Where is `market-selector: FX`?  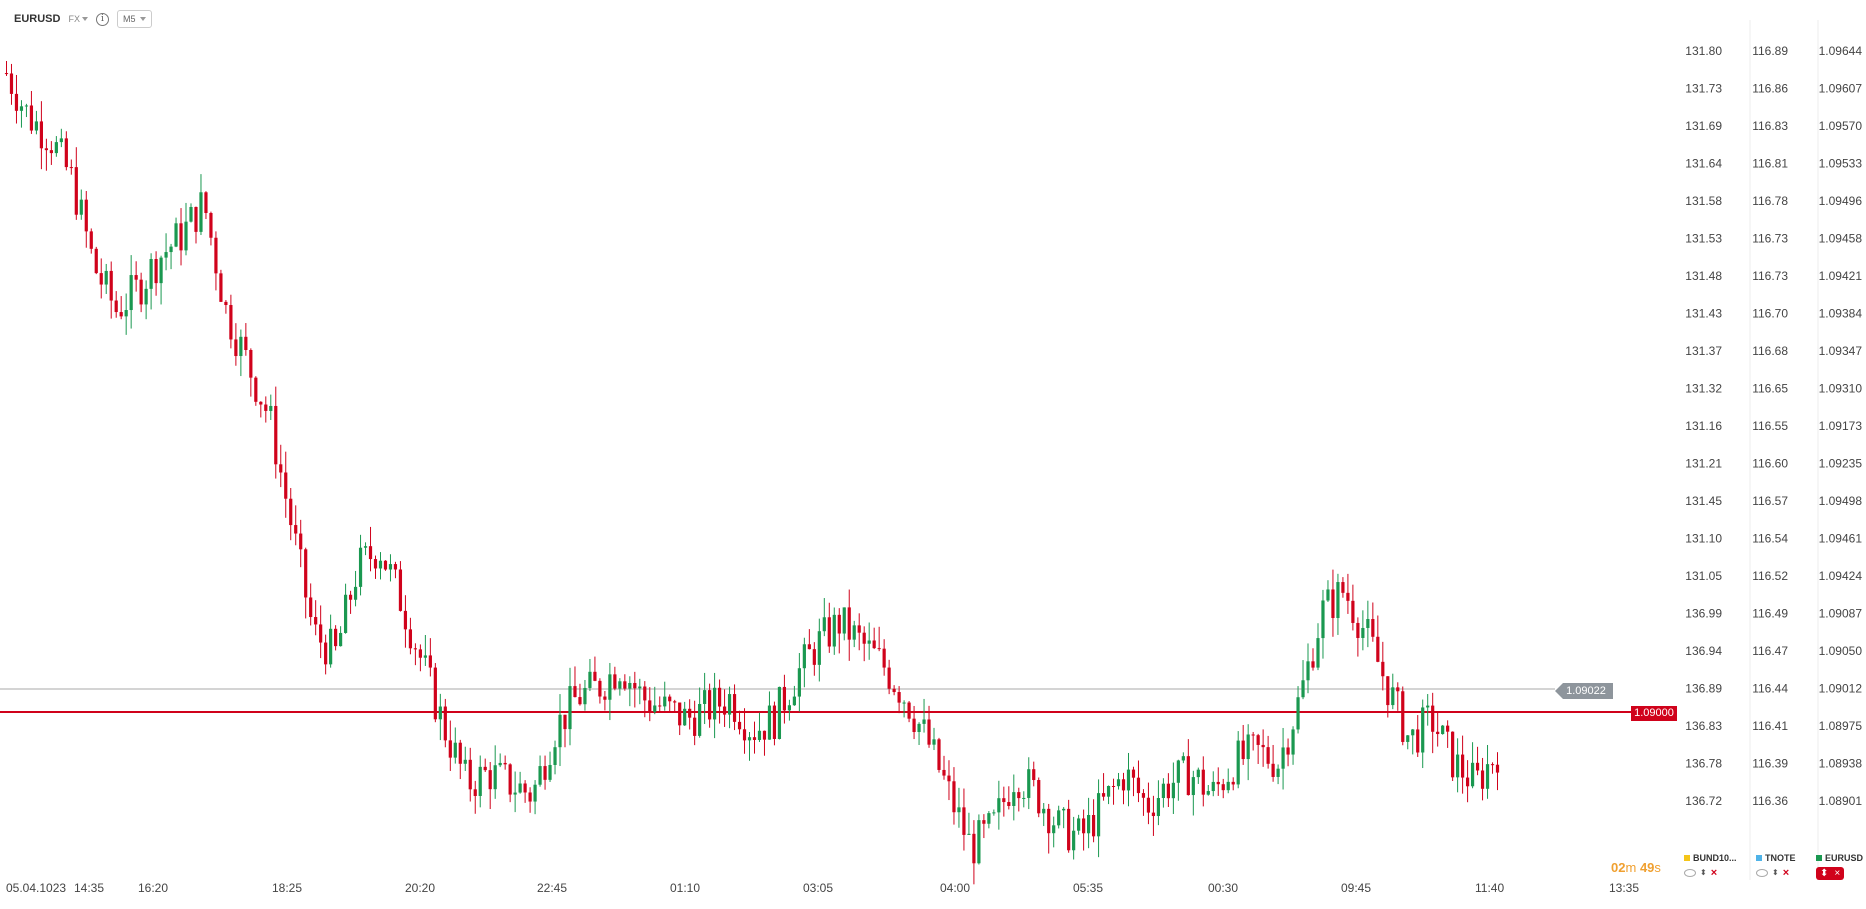
market-selector: FX is located at coordinates (78, 19).